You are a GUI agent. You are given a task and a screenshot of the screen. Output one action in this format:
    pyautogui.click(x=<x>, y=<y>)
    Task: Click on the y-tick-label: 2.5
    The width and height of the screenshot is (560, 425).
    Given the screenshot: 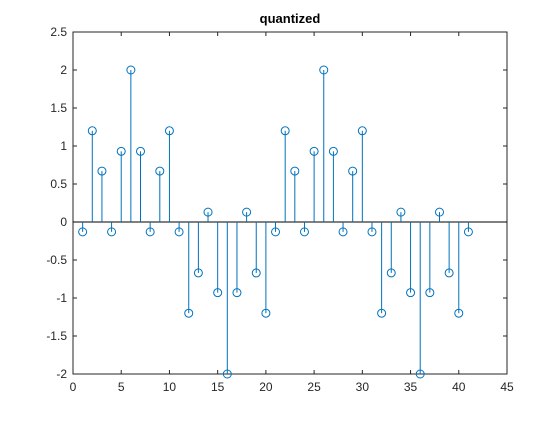 What is the action you would take?
    pyautogui.click(x=58, y=32)
    